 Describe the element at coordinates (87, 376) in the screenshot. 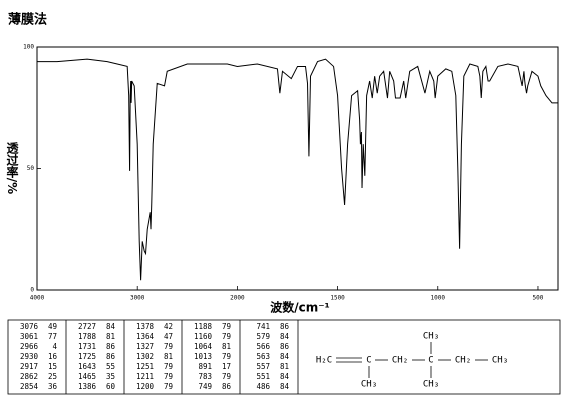

I see `wavenumber-cell: 1465` at that location.